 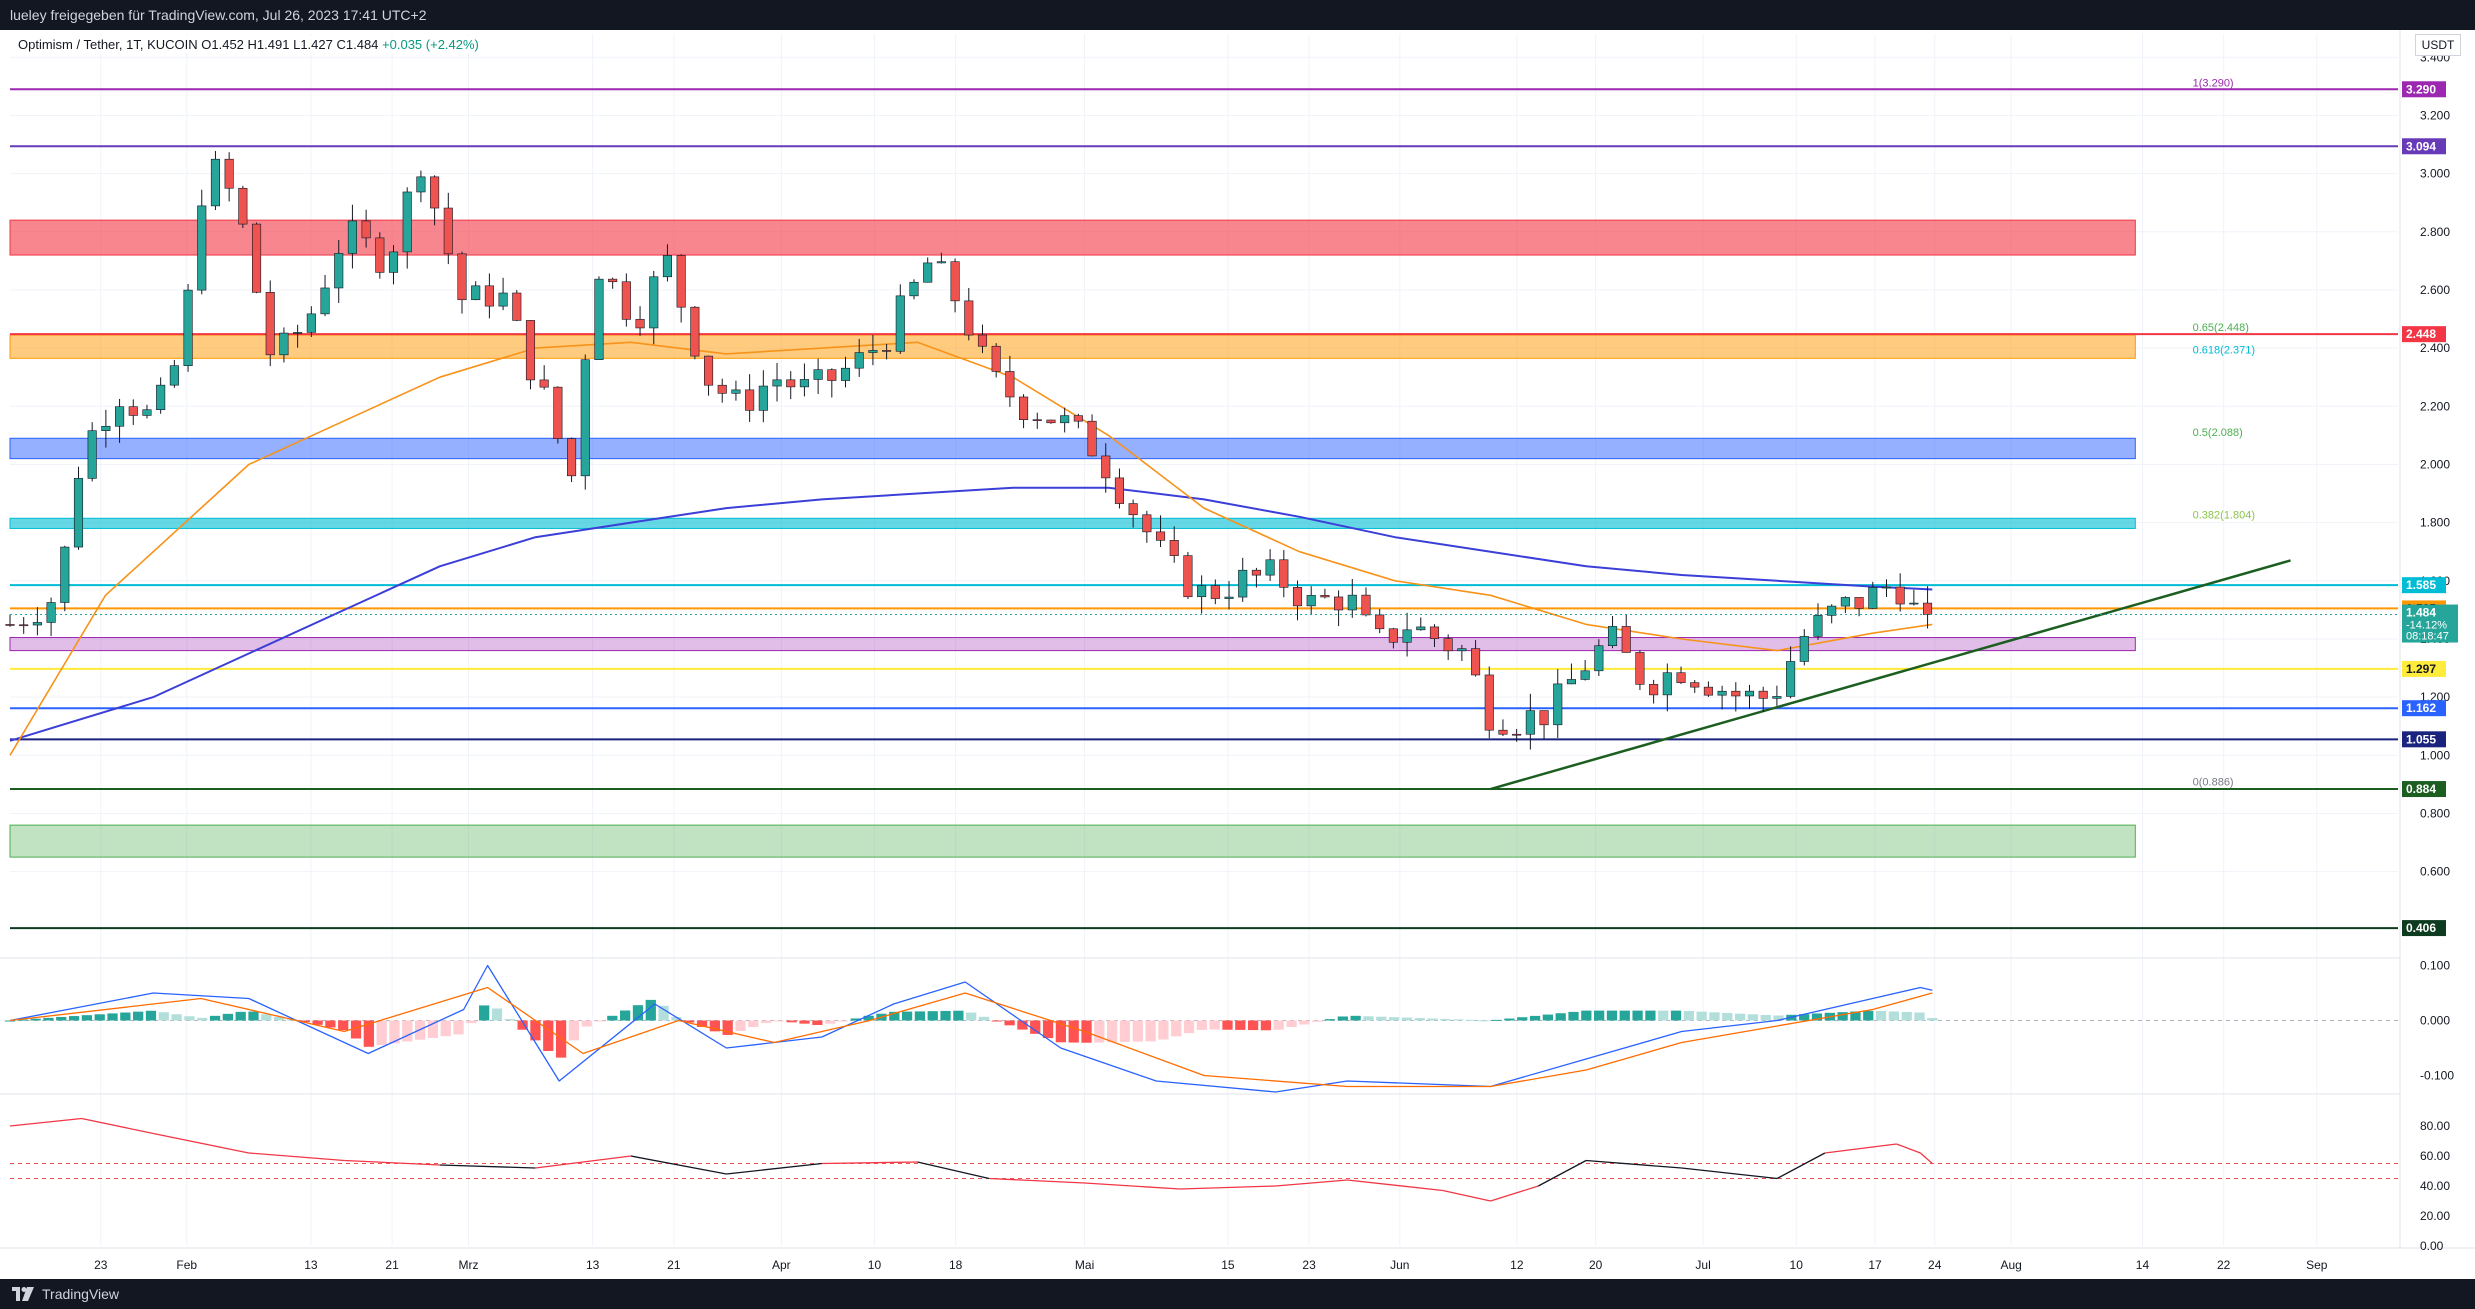 What do you see at coordinates (1890, 675) in the screenshot?
I see `ascending-trendline` at bounding box center [1890, 675].